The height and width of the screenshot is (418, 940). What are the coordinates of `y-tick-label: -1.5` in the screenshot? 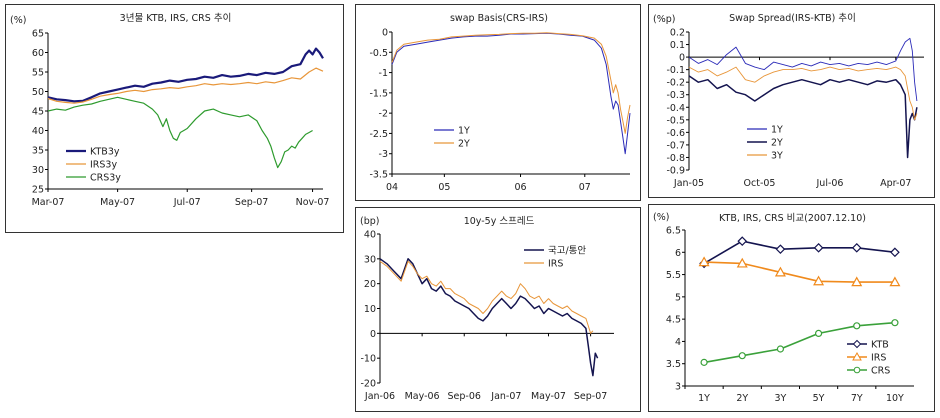 It's located at (378, 93).